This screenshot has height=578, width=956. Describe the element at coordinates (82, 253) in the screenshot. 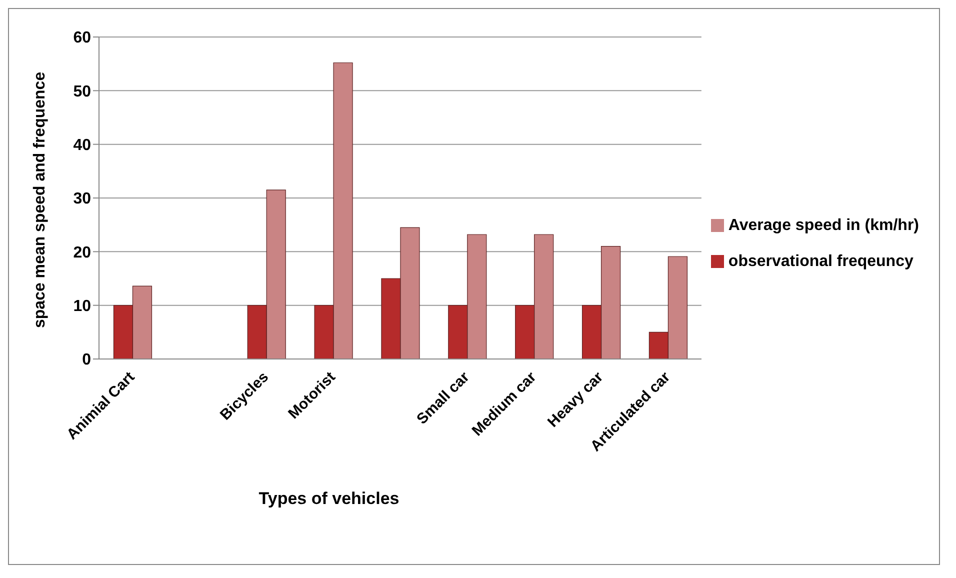

I see `y-tick-label: 20` at that location.